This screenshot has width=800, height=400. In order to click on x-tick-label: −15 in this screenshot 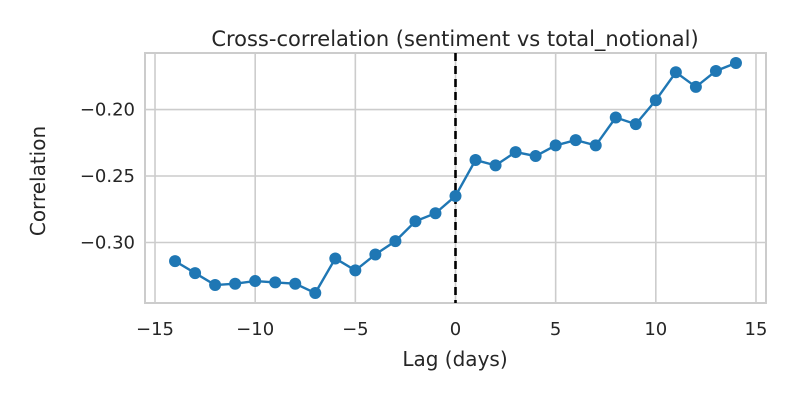, I will do `click(155, 329)`.